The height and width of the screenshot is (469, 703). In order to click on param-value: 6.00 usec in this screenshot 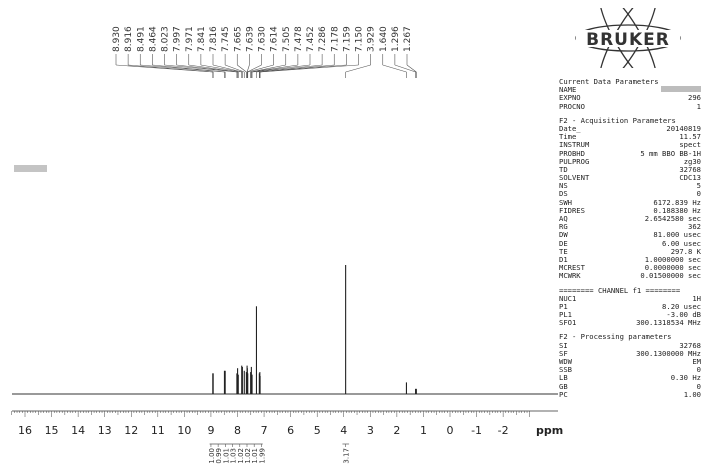, I will do `click(681, 243)`.